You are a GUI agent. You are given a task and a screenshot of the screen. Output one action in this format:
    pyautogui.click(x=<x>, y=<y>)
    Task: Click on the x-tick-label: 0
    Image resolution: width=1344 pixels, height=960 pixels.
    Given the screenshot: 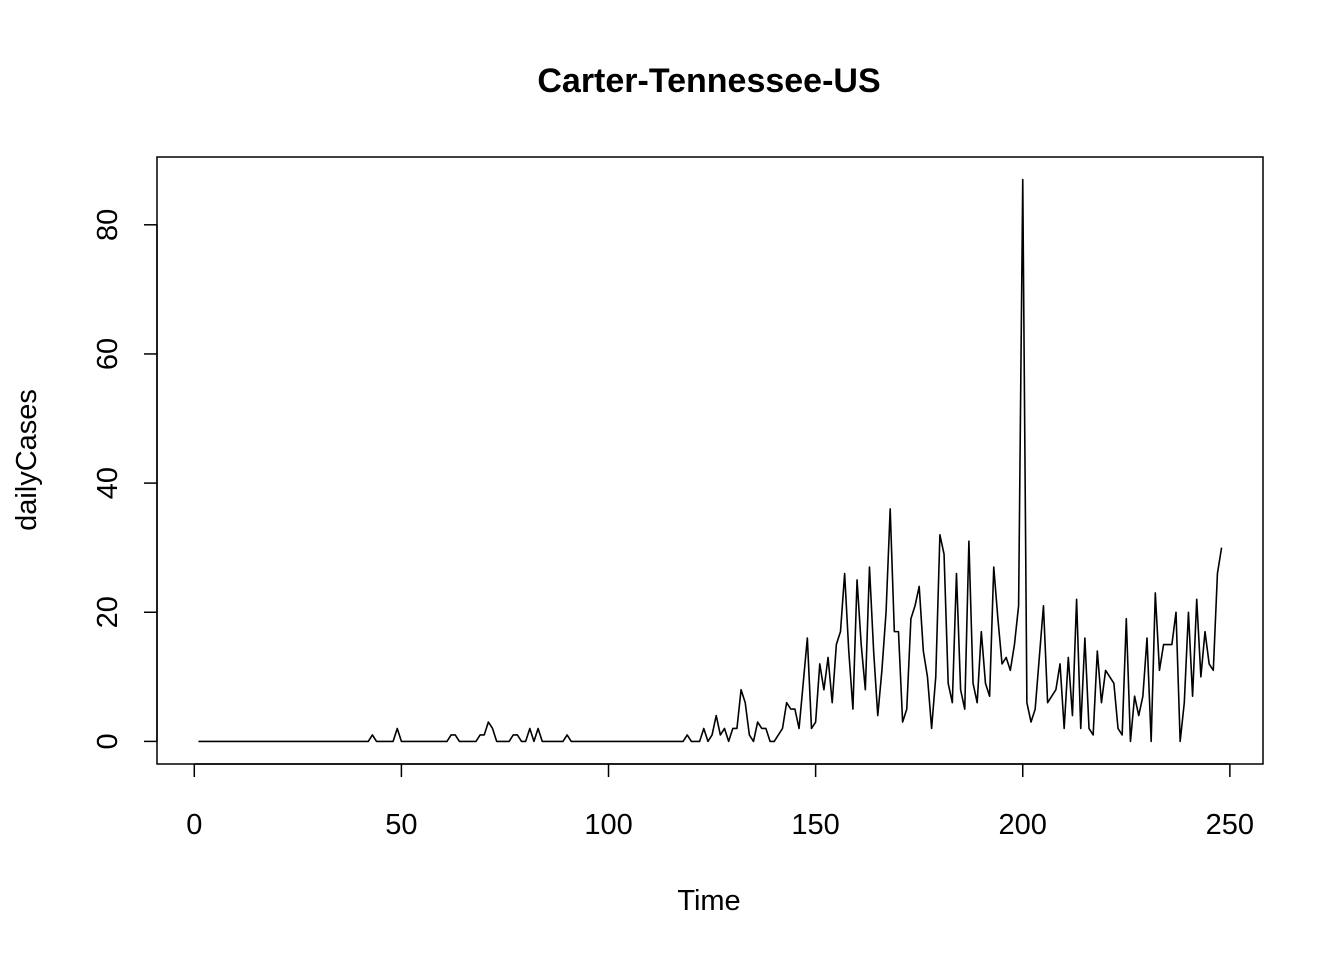 What is the action you would take?
    pyautogui.click(x=194, y=825)
    